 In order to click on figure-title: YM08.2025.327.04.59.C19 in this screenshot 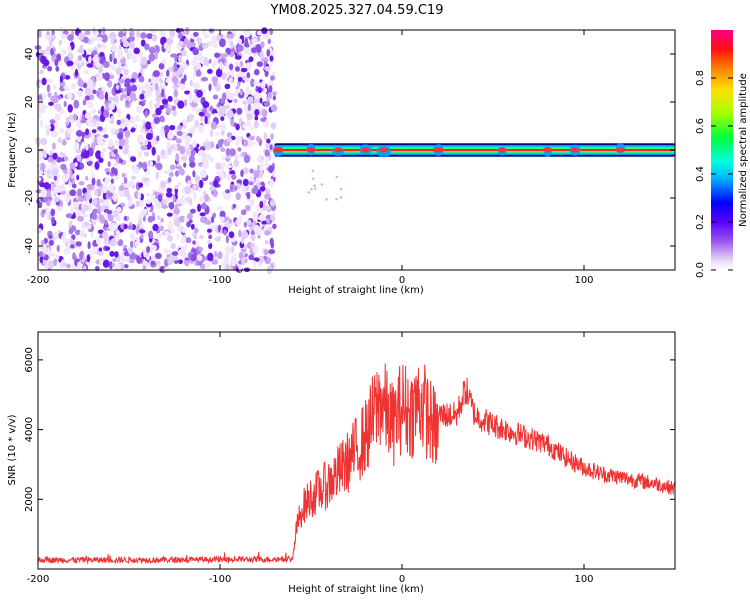, I will do `click(357, 10)`.